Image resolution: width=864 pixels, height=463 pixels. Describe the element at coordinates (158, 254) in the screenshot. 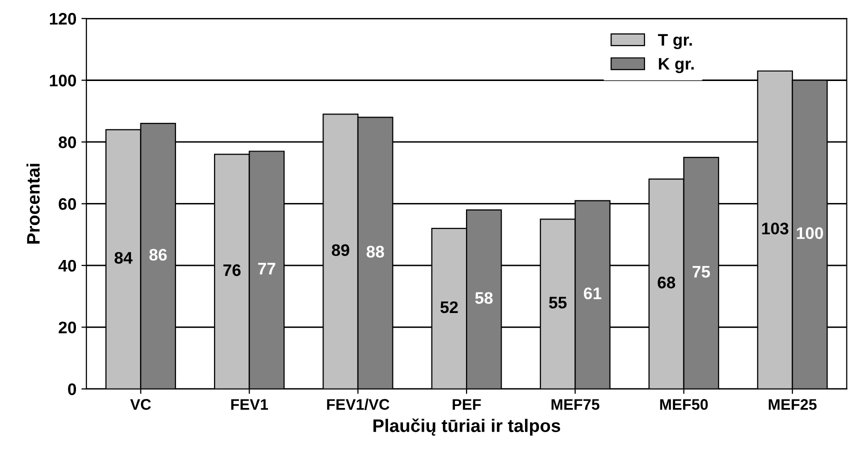

I see `data-label: 86` at that location.